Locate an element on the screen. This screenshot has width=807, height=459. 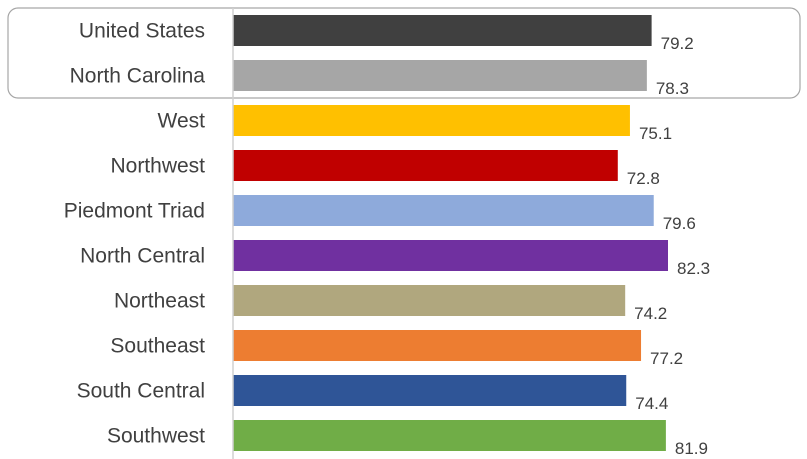
bar-united-states is located at coordinates (442, 30).